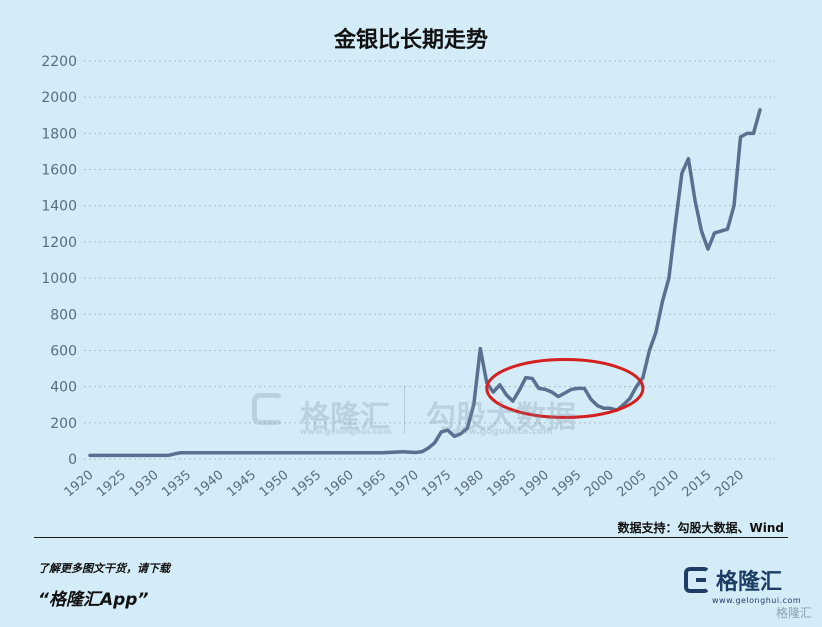  Describe the element at coordinates (749, 582) in the screenshot. I see `logo-name: 格隆汇` at that location.